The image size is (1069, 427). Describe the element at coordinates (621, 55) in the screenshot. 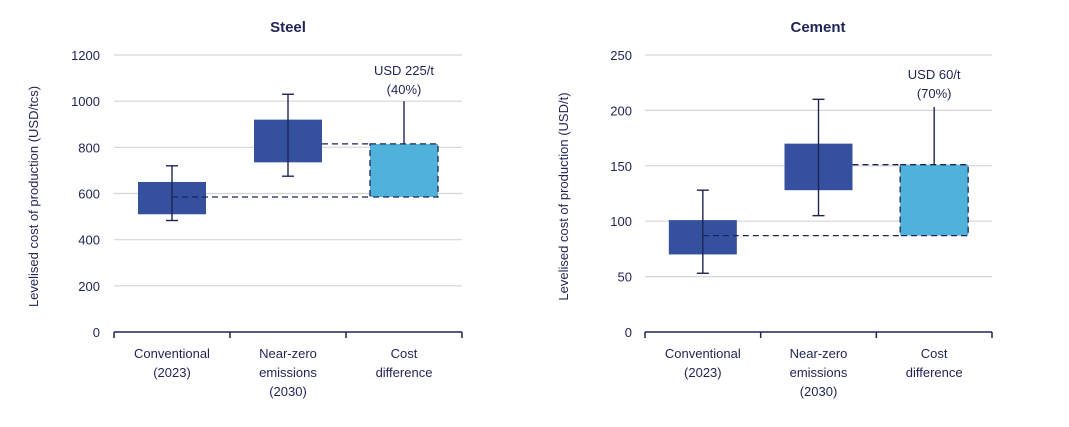

I see `y-tick-label: 250` at that location.